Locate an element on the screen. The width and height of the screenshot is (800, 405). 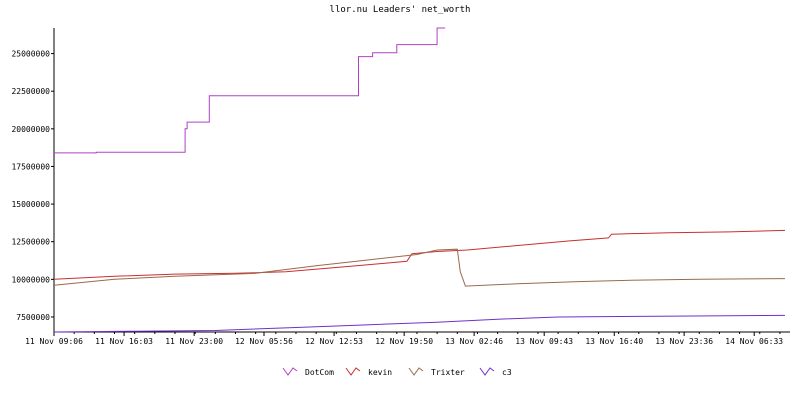
series-line-trixter is located at coordinates (419, 267).